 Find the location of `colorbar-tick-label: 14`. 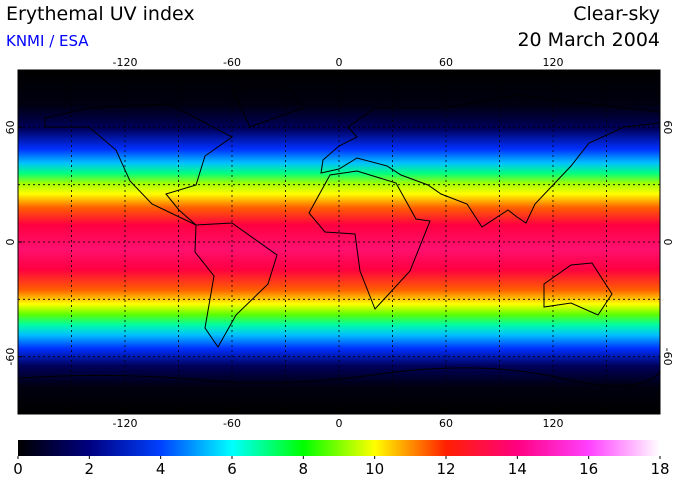

colorbar-tick-label: 14 is located at coordinates (517, 469).